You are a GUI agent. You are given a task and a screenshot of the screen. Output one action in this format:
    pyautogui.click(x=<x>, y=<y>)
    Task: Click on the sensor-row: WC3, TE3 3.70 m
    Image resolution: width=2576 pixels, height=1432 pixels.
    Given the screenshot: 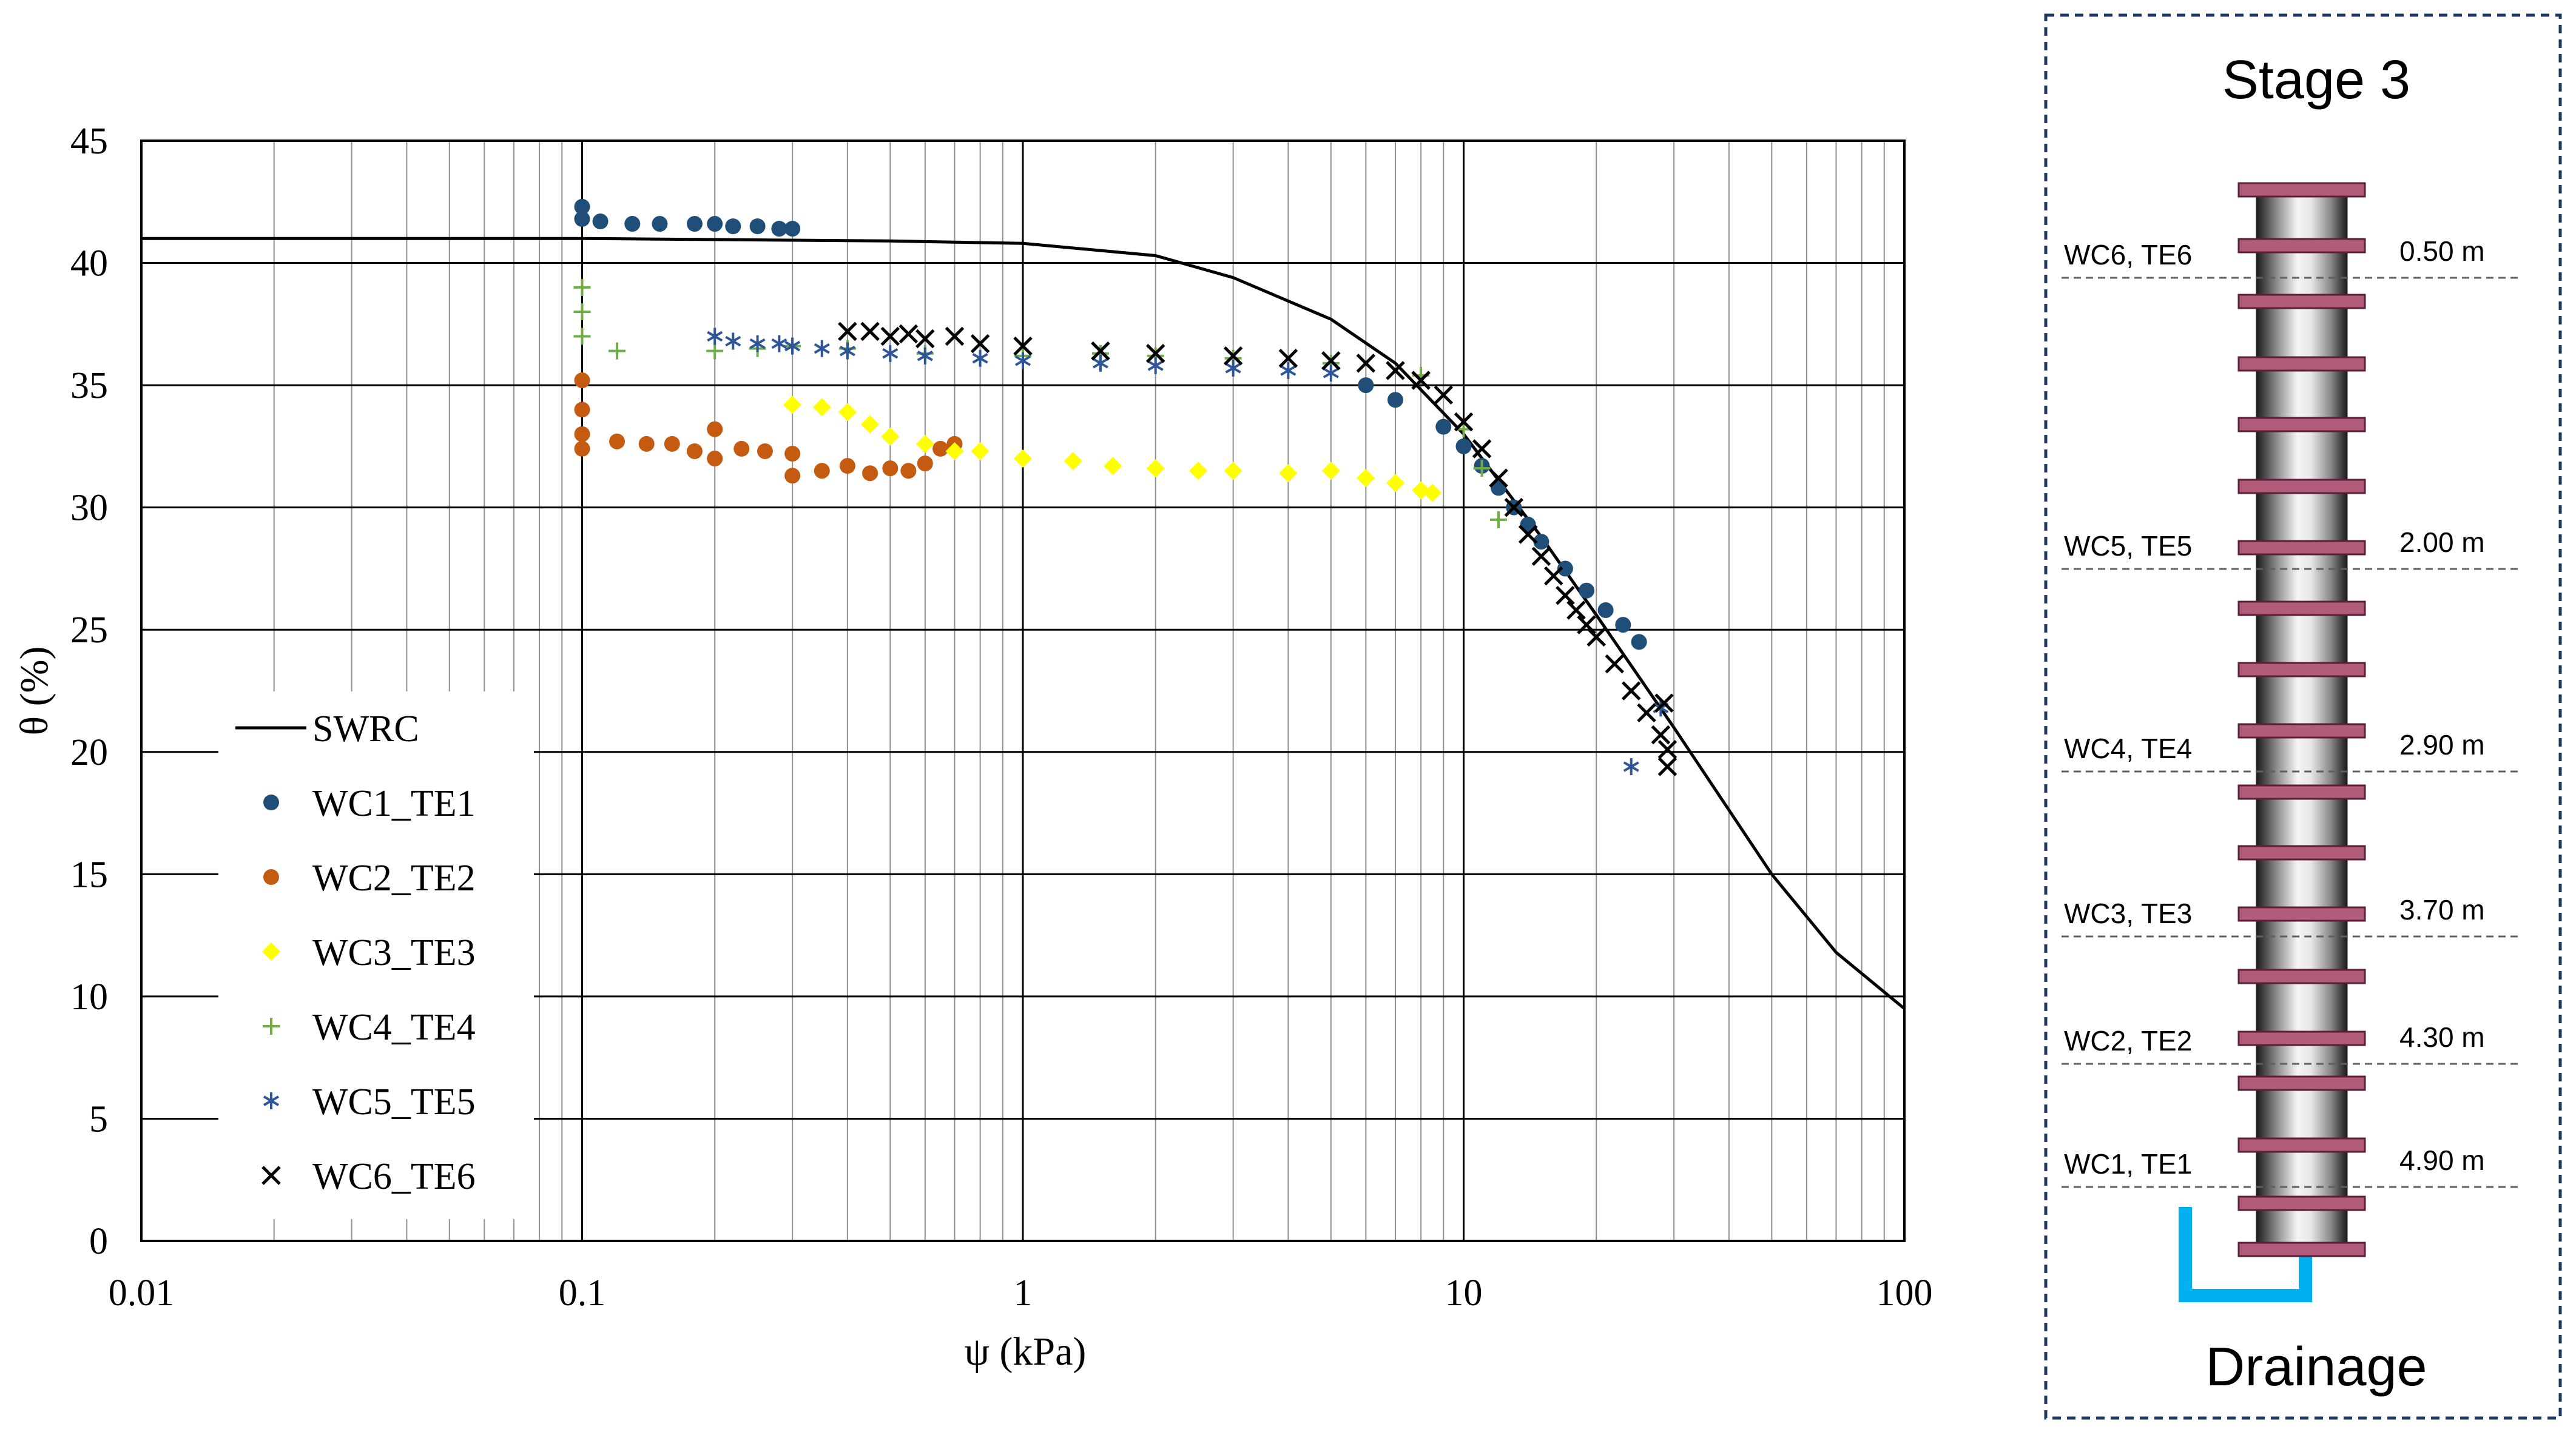 What is the action you would take?
    pyautogui.click(x=2291, y=916)
    